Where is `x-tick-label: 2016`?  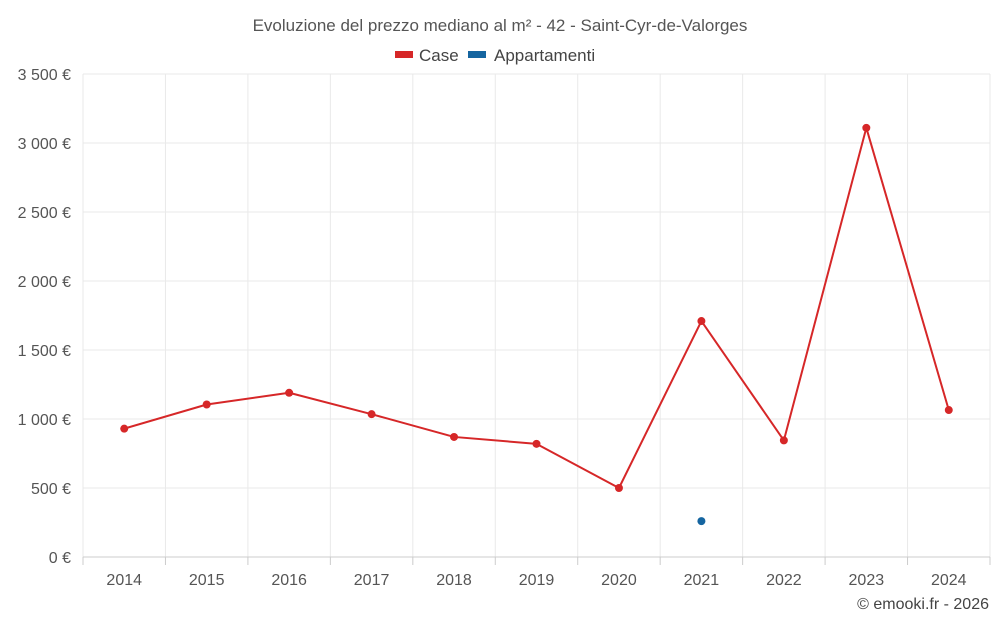
x-tick-label: 2016 is located at coordinates (289, 580).